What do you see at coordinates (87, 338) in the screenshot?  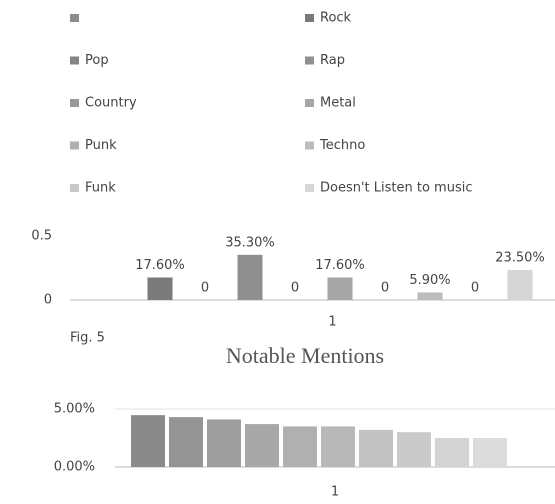 I see `annotation: Fig. 5` at bounding box center [87, 338].